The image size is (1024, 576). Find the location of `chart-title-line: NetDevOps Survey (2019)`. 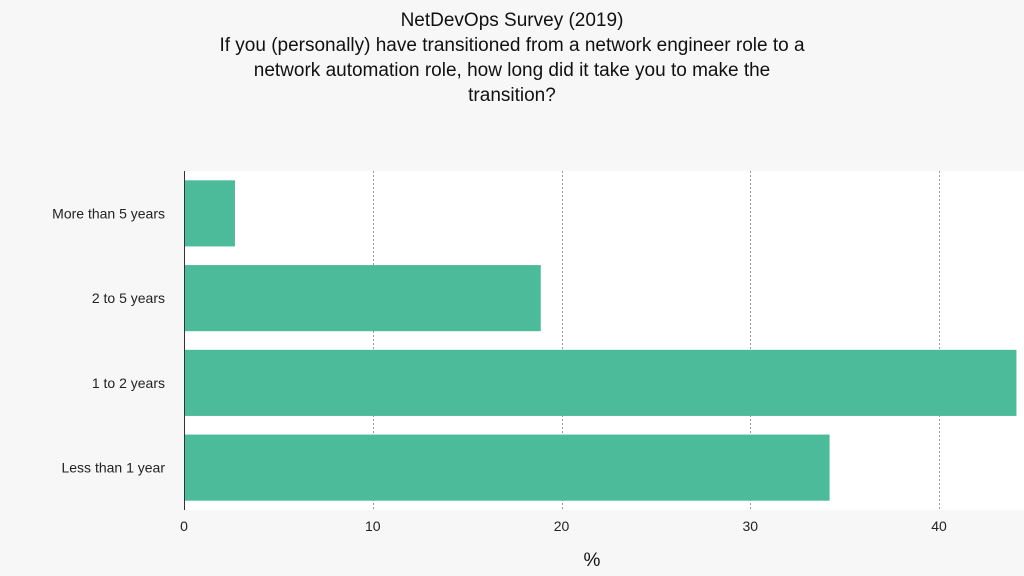

chart-title-line: NetDevOps Survey (2019) is located at coordinates (512, 20).